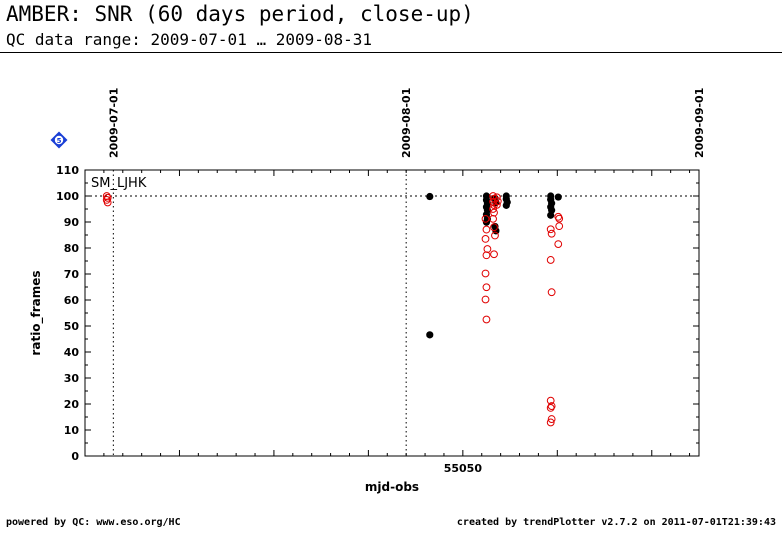  Describe the element at coordinates (67, 196) in the screenshot. I see `y-tick-label: 100` at that location.